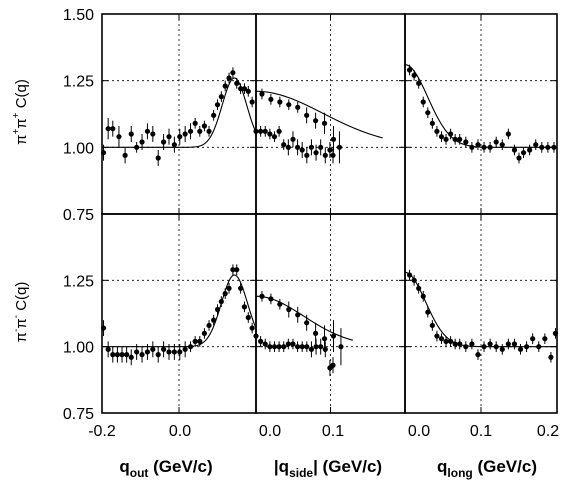 The image size is (579, 487). What do you see at coordinates (330, 313) in the screenshot?
I see `panel-frame` at bounding box center [330, 313].